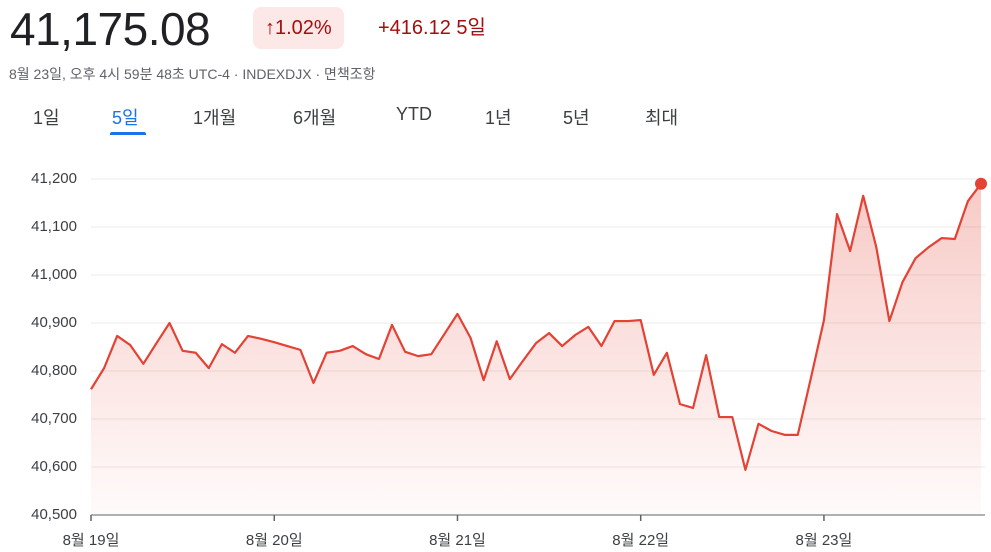 The width and height of the screenshot is (991, 552). Describe the element at coordinates (303, 28) in the screenshot. I see `change-percent: 1.02%` at that location.